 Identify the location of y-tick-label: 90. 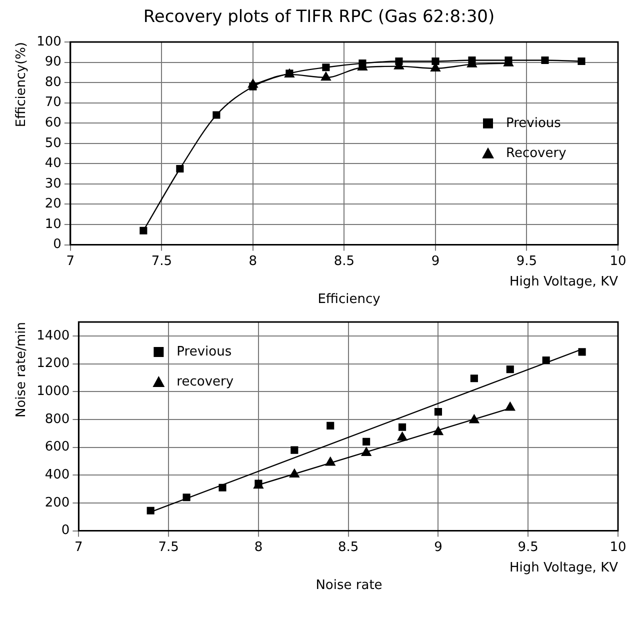
(53, 62).